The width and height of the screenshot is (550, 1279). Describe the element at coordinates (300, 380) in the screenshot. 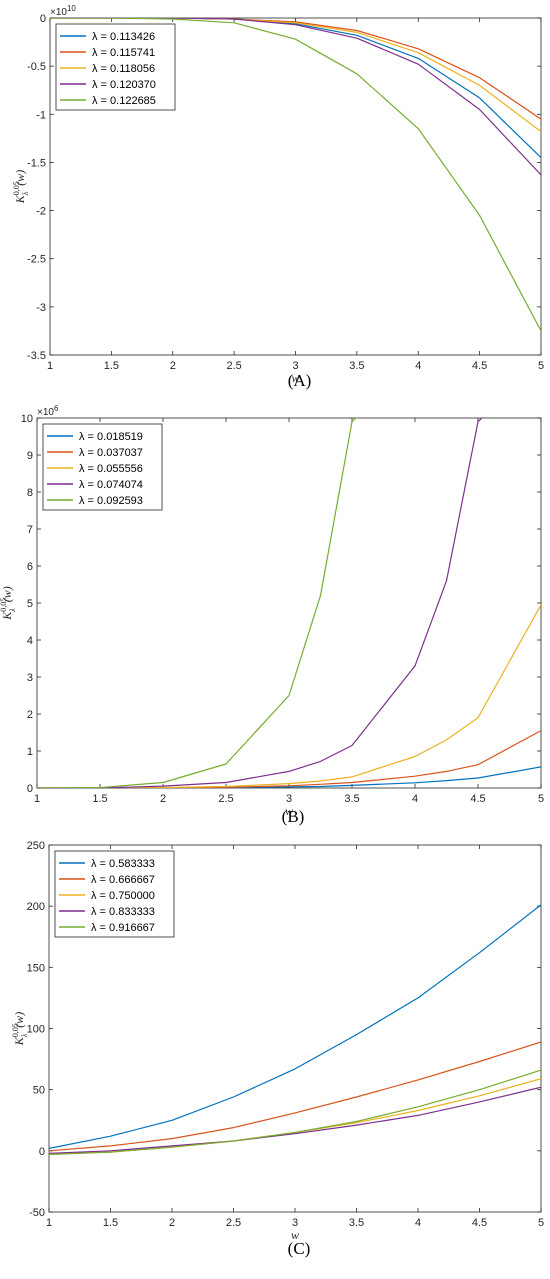

I see `panel-label: (A)` at that location.